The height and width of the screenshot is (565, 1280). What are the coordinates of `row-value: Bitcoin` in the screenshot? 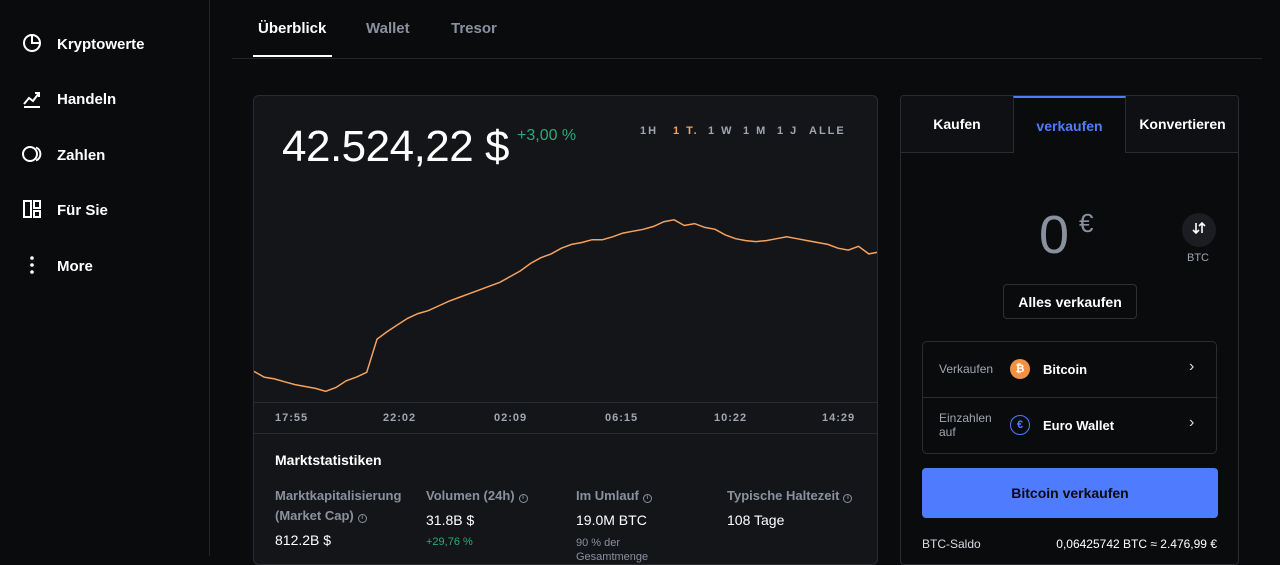 It's located at (1065, 369).